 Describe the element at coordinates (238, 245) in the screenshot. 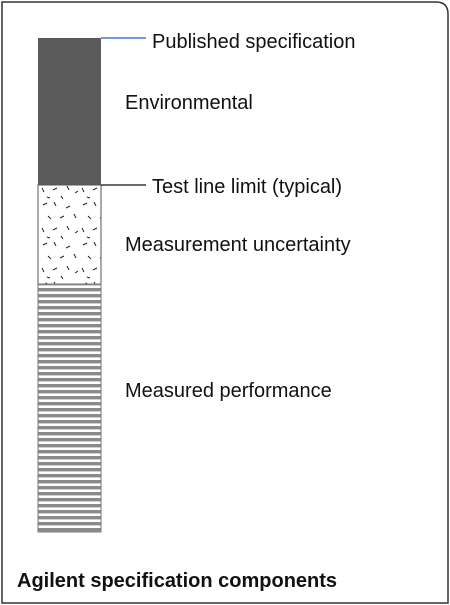

I see `region-label: Measurement uncertainty` at that location.